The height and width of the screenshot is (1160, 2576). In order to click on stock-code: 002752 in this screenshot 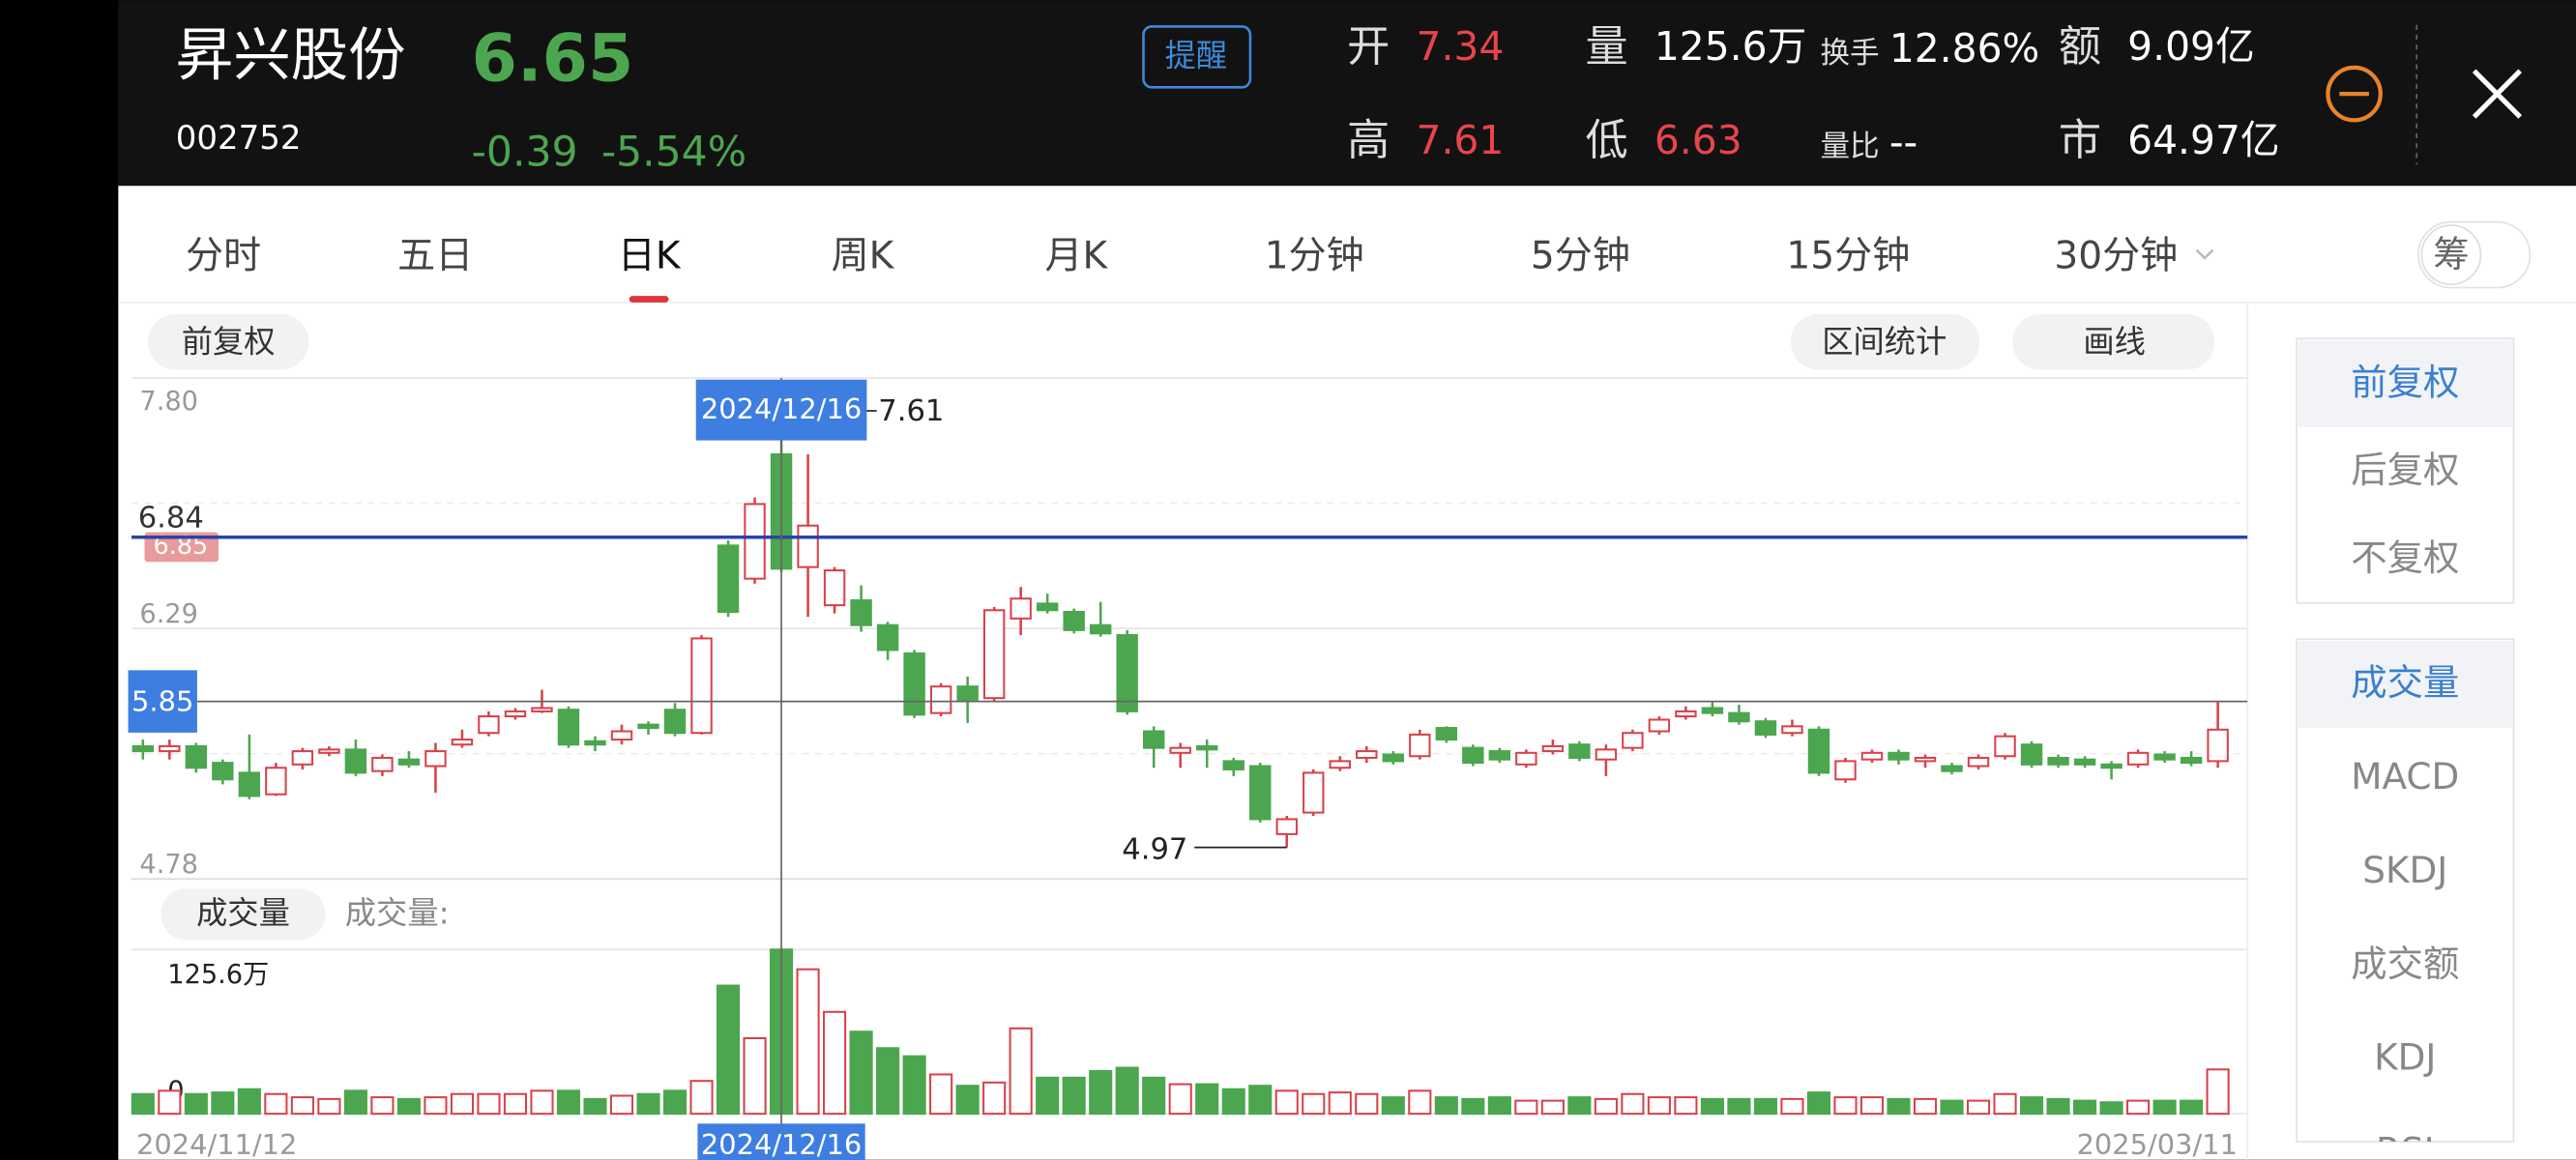, I will do `click(239, 138)`.